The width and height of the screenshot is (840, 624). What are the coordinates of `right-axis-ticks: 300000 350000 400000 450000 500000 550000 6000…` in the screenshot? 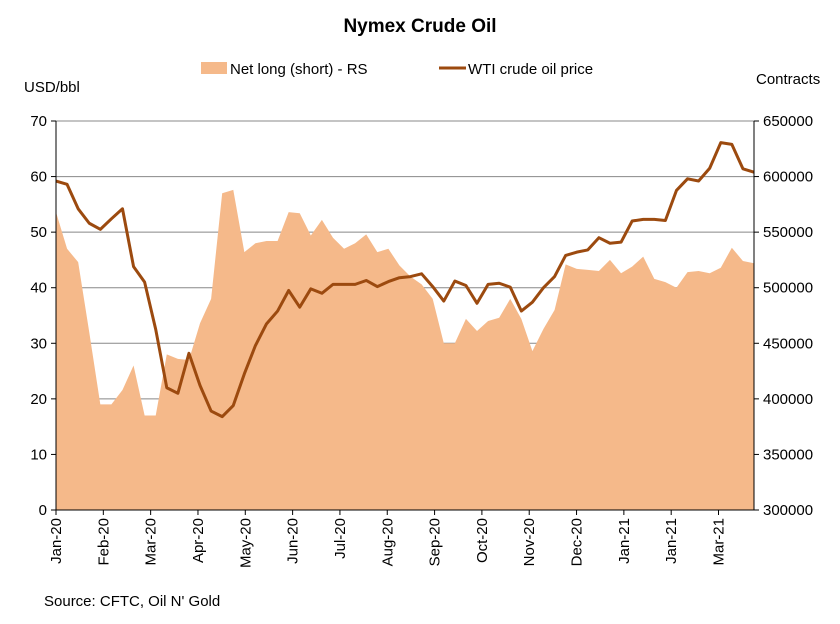 It's located at (783, 316).